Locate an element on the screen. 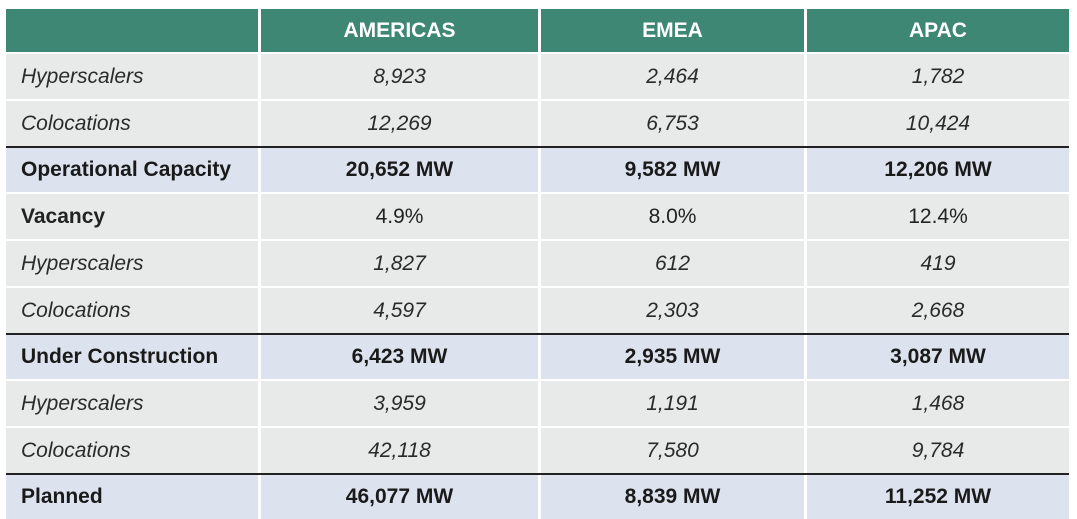 The image size is (1077, 519). apac-value: 1,782 is located at coordinates (936, 76).